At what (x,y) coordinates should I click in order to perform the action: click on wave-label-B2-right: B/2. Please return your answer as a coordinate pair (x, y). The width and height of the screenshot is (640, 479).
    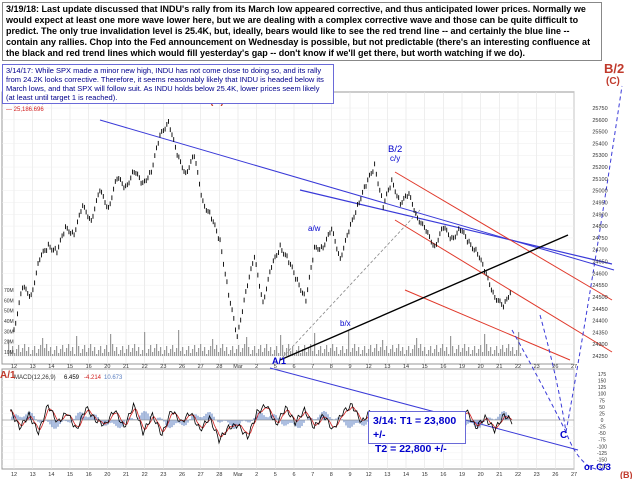
    Looking at the image, I should click on (614, 68).